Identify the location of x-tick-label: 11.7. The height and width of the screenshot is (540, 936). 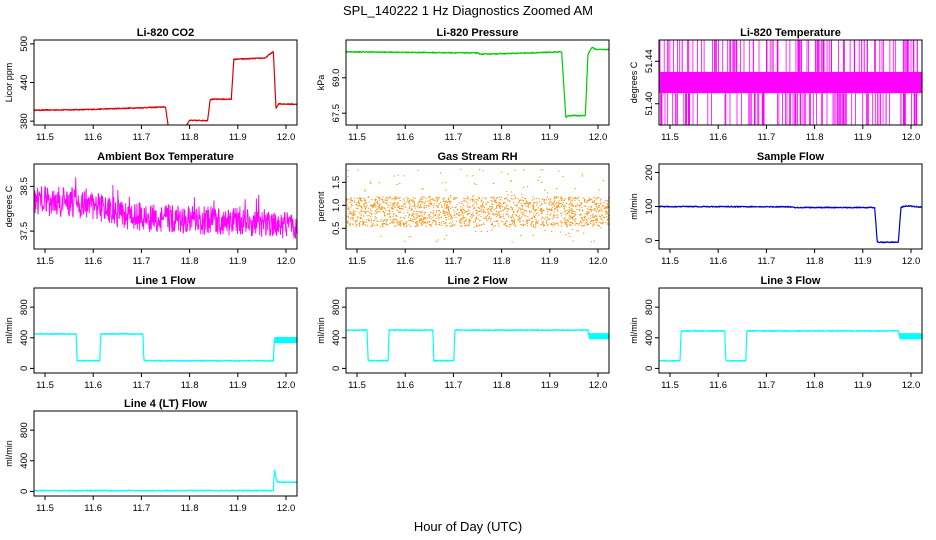
(454, 385).